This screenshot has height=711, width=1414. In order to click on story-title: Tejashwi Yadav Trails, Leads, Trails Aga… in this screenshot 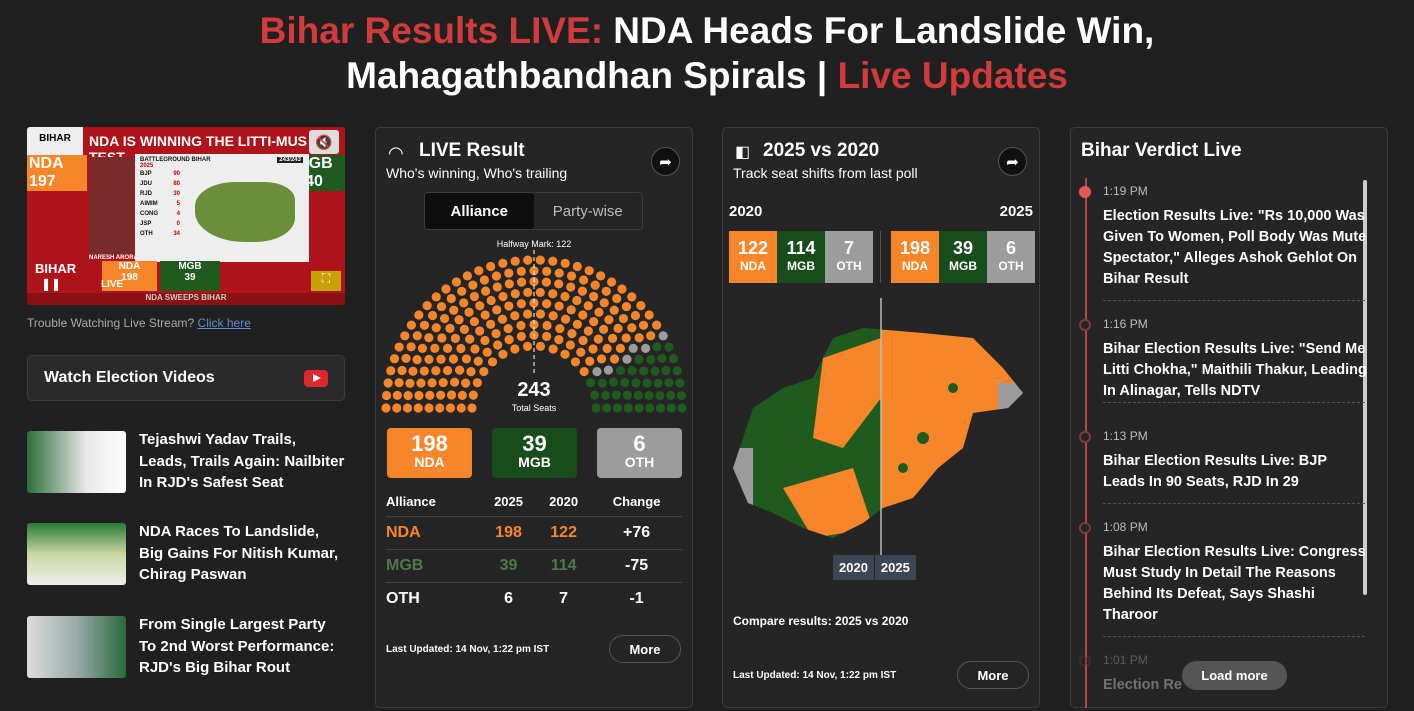, I will do `click(242, 461)`.